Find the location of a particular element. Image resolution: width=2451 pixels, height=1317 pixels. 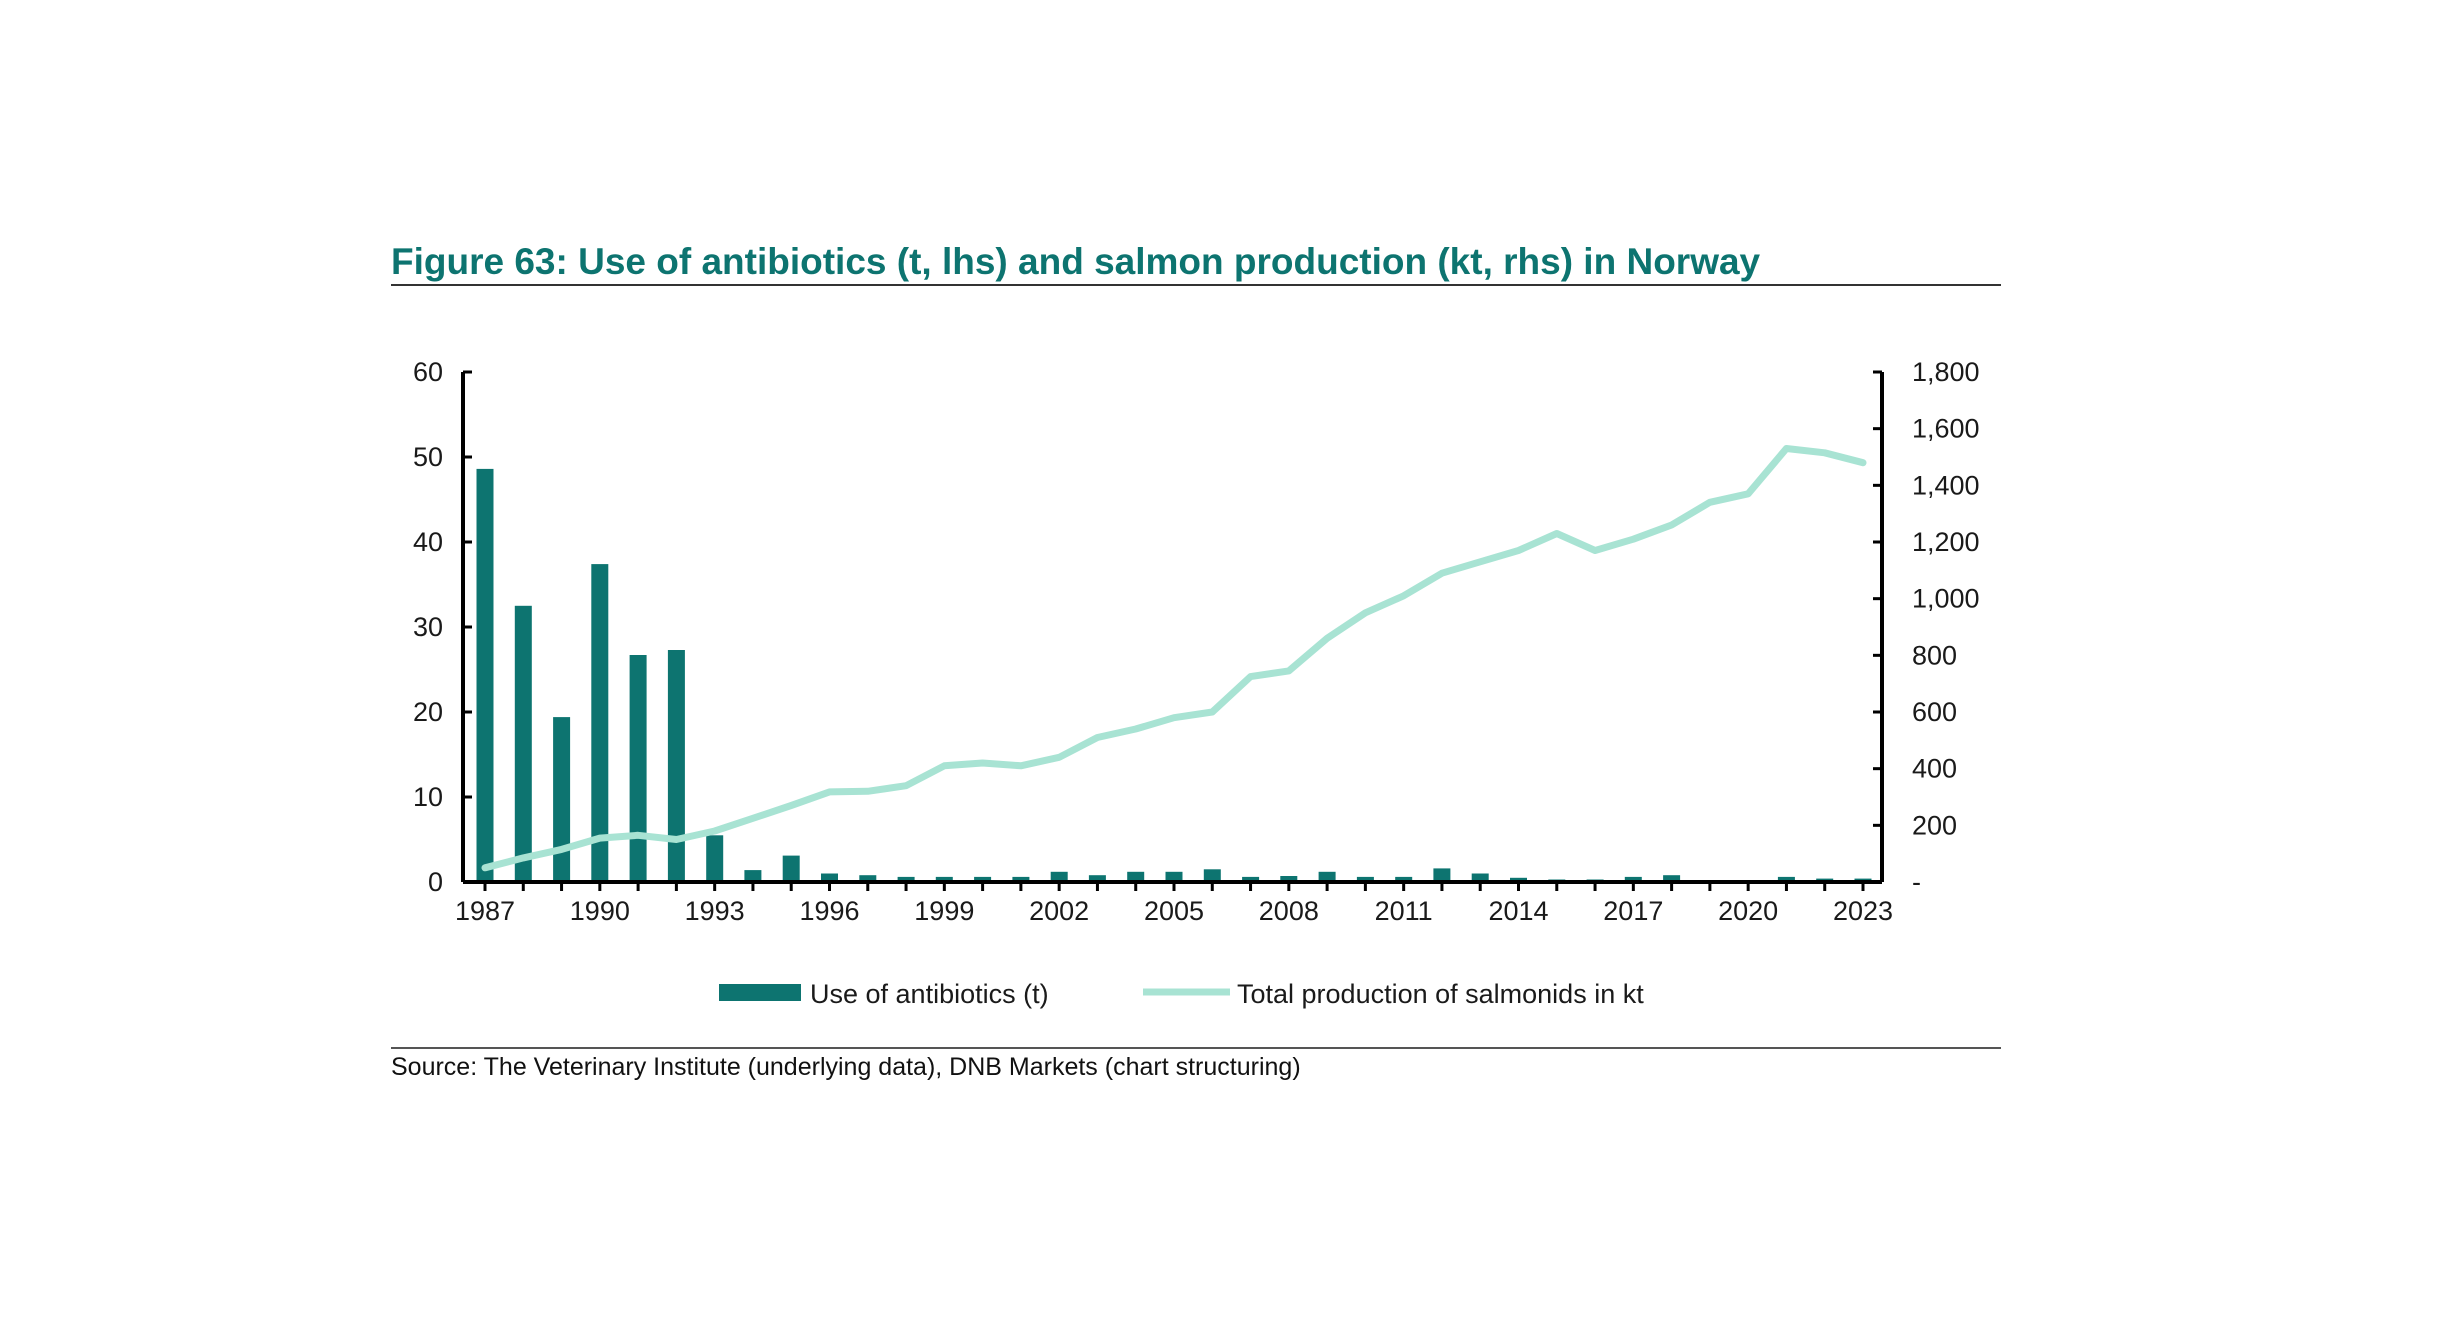

bar-2001 is located at coordinates (1021, 879).